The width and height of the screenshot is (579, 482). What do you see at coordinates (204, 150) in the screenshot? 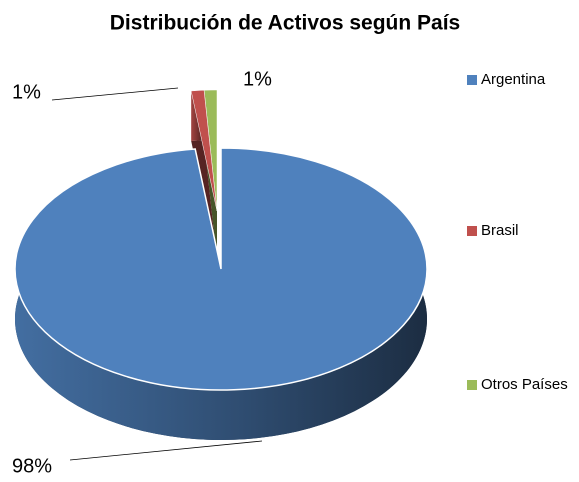
I see `slice` at bounding box center [204, 150].